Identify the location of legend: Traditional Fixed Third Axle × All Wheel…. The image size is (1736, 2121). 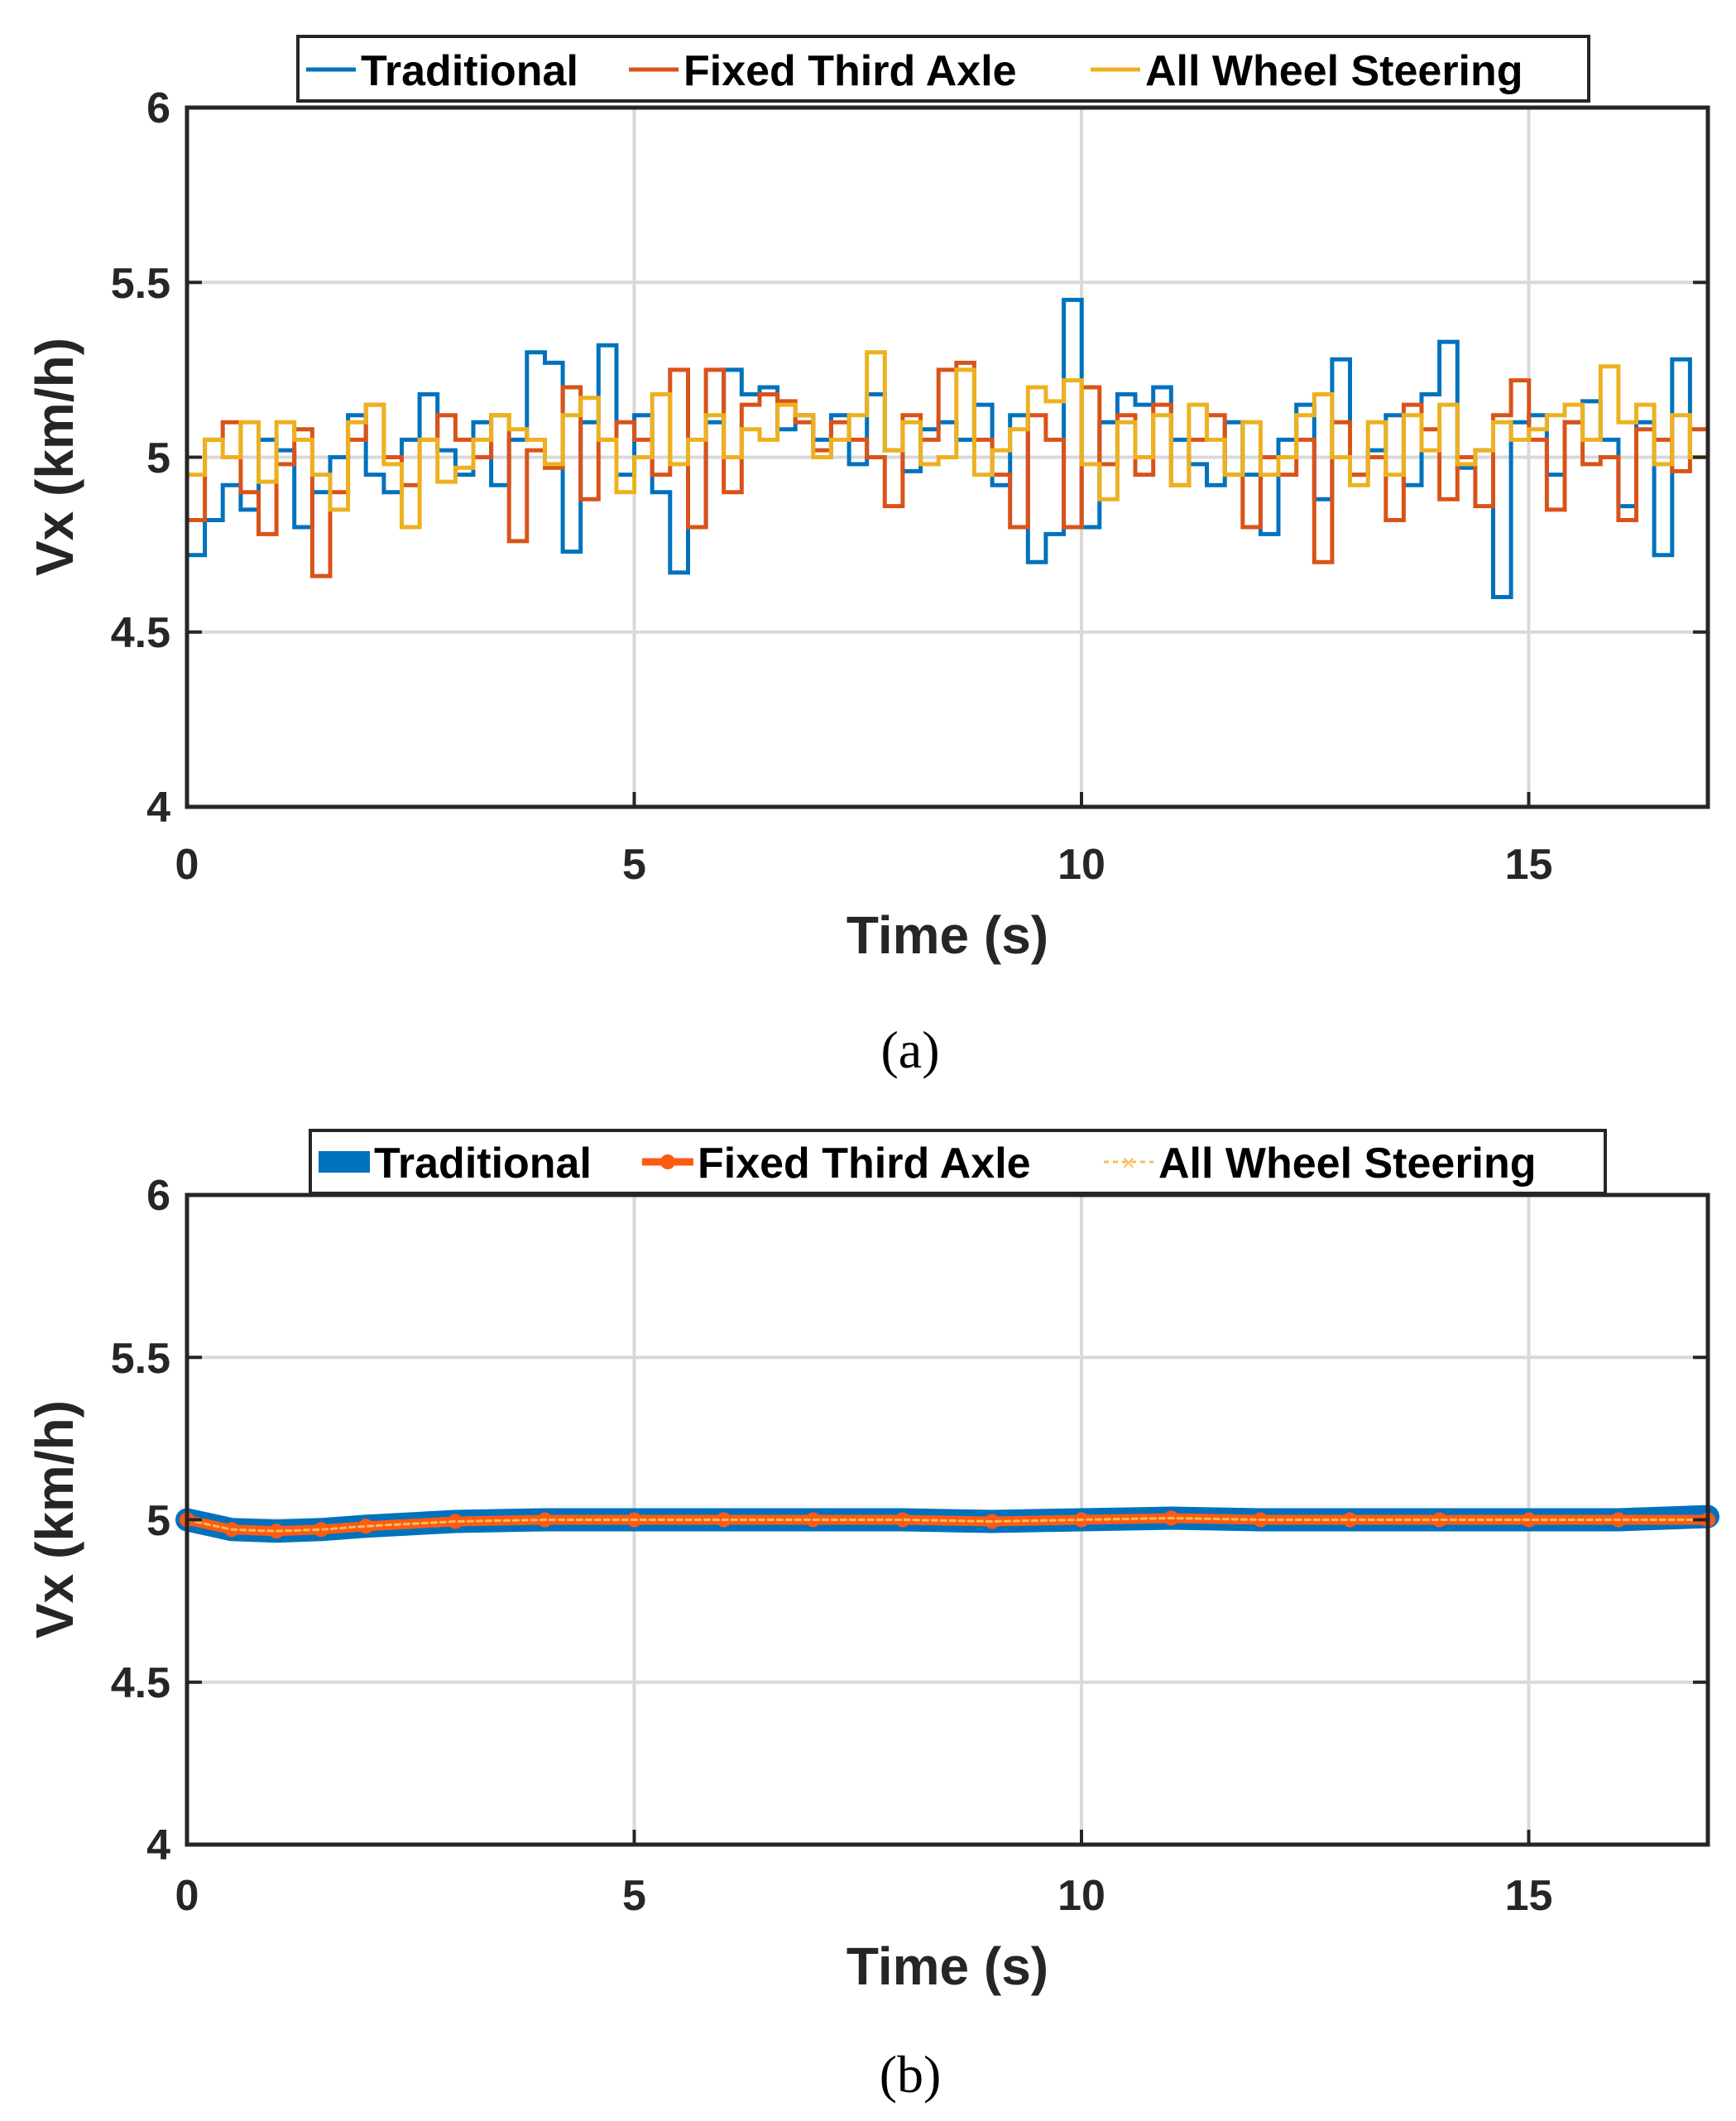
(958, 1162).